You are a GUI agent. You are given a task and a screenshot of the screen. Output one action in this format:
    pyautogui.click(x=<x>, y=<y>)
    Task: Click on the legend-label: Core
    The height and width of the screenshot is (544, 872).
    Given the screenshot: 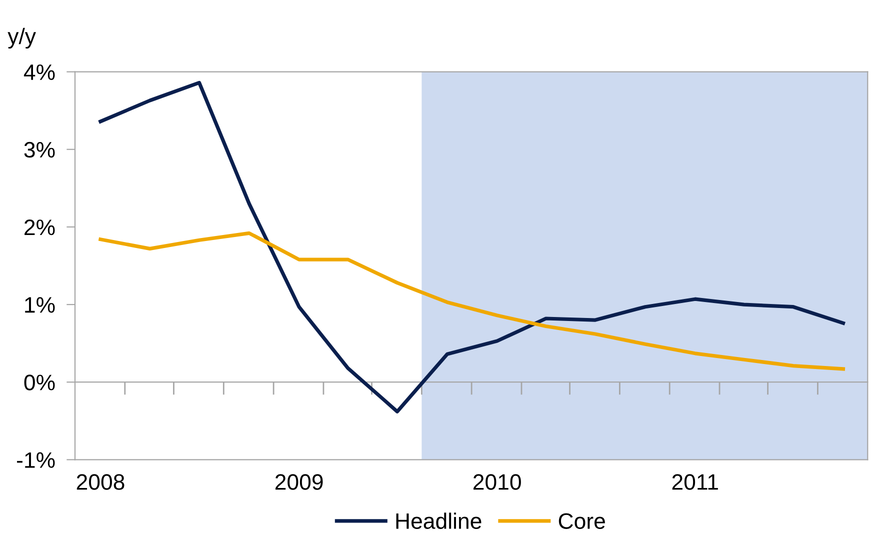 What is the action you would take?
    pyautogui.click(x=581, y=521)
    